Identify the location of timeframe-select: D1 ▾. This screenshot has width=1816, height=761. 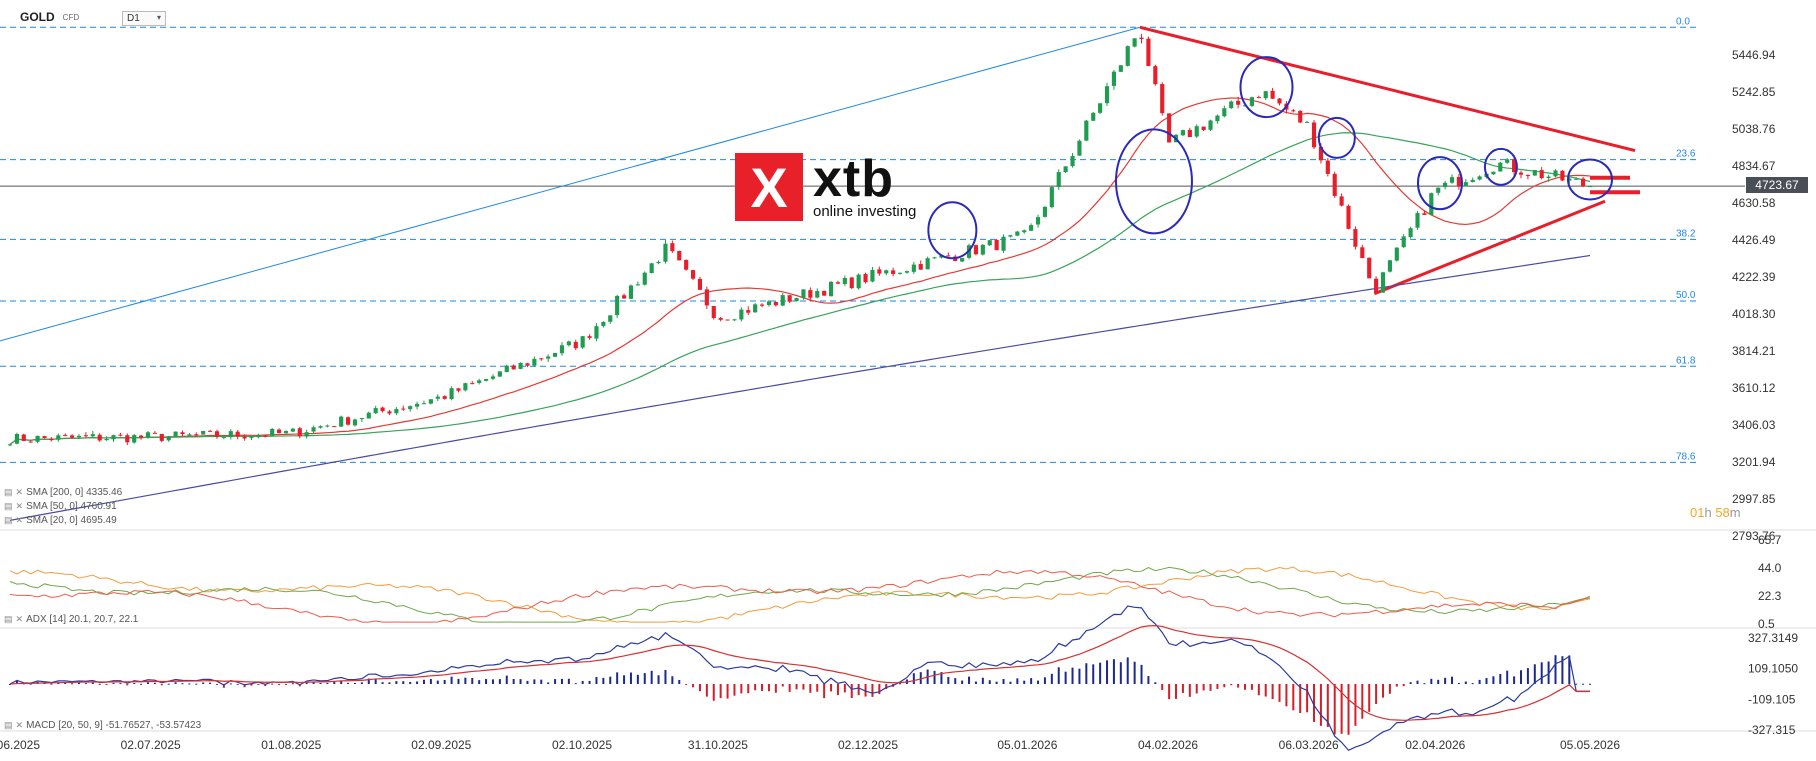
(144, 18).